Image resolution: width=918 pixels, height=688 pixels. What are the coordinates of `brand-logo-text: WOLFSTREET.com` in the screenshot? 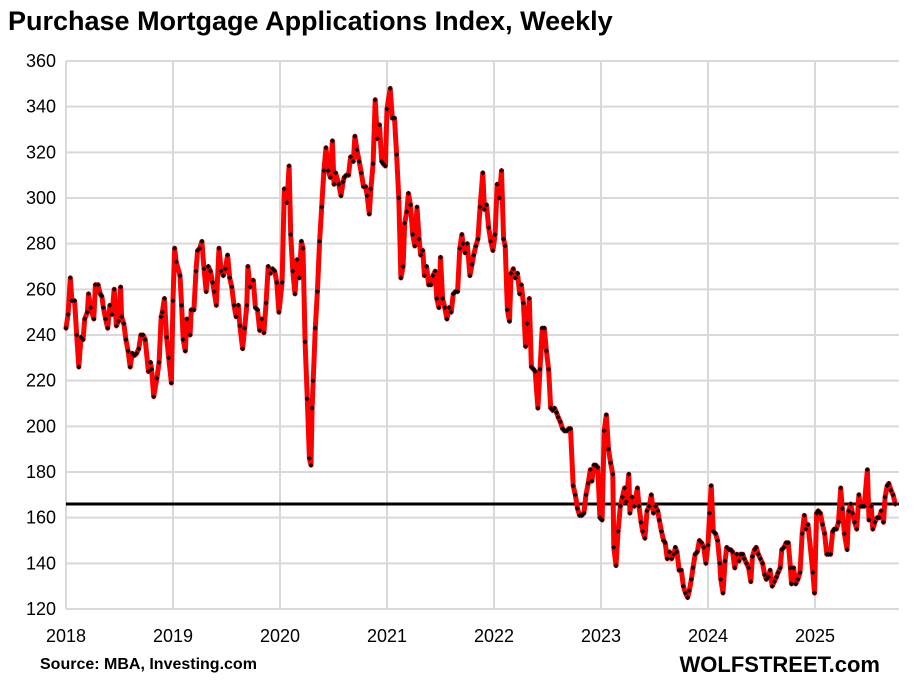 It's located at (779, 664).